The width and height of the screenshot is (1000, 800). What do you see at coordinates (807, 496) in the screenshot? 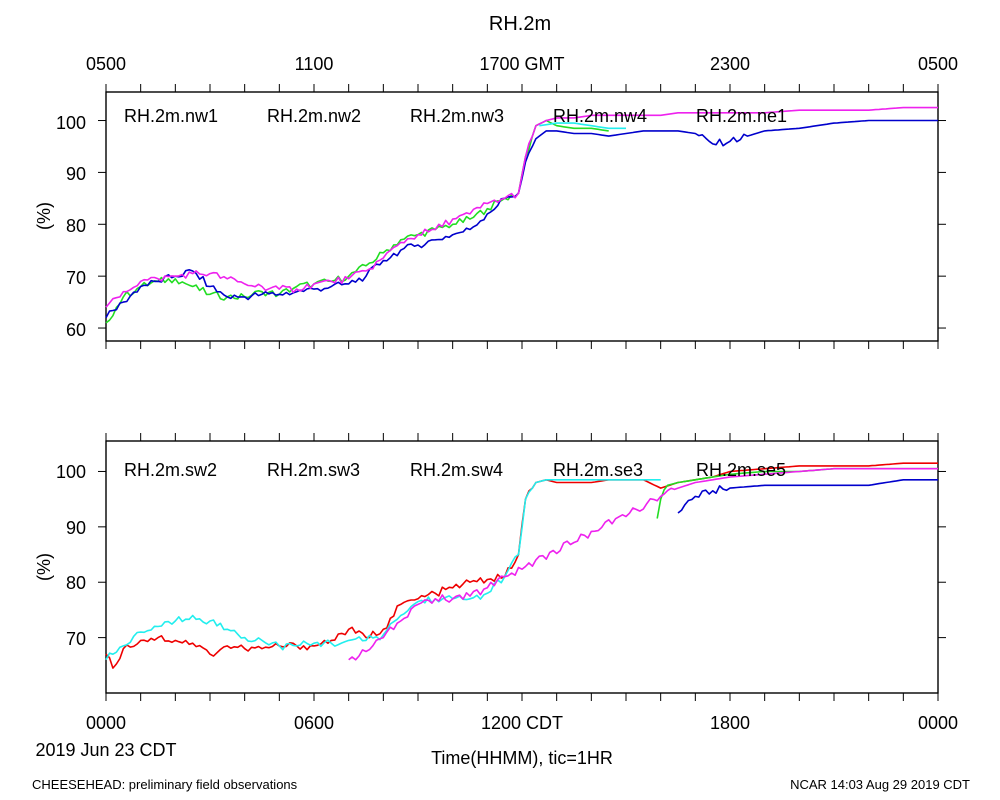
I see `series-line-rh-2m-sw4` at bounding box center [807, 496].